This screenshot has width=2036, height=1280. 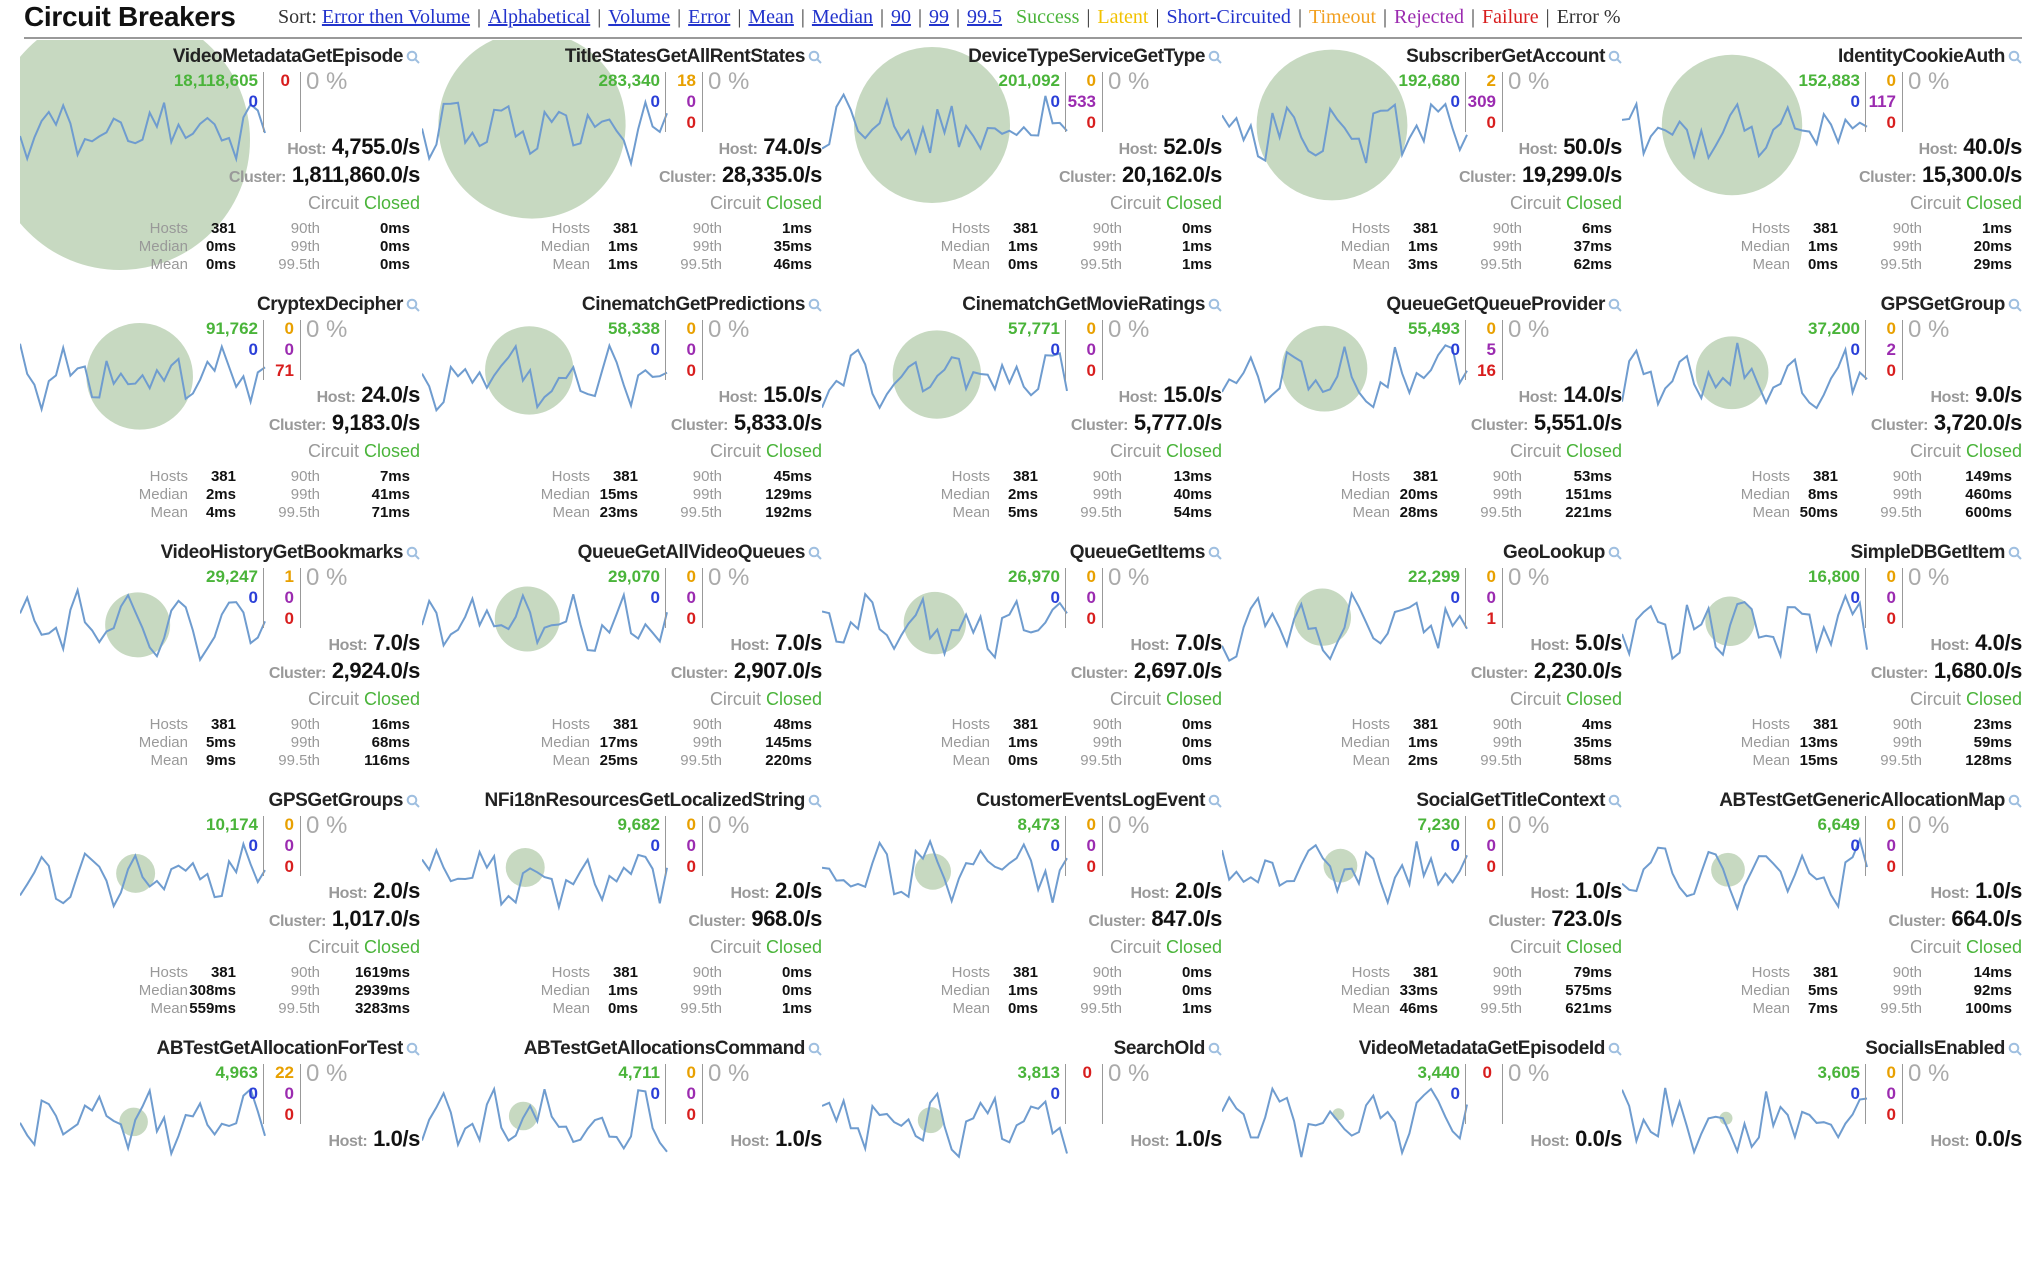 What do you see at coordinates (1507, 724) in the screenshot?
I see `p90-label: 90th` at bounding box center [1507, 724].